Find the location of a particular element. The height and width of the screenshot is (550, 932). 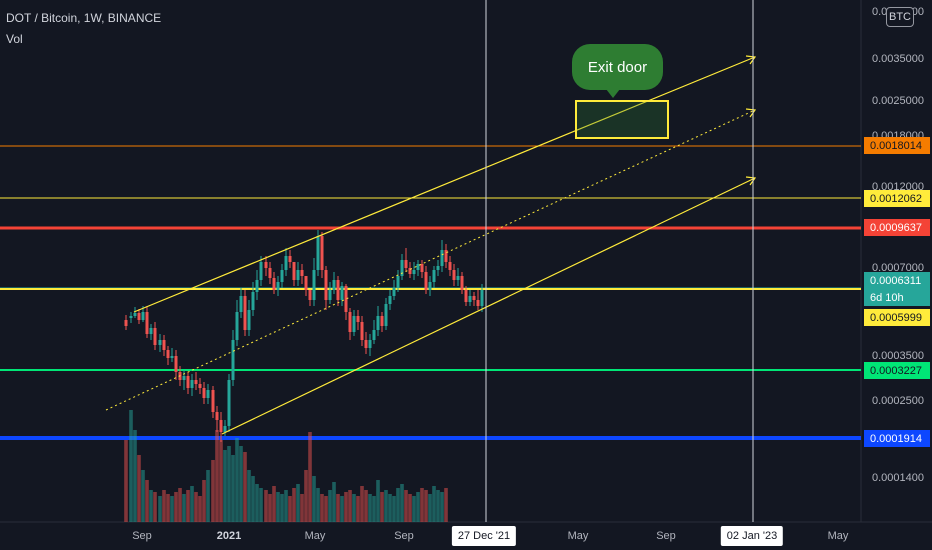

bar-countdown: 6d 10h is located at coordinates (897, 297).